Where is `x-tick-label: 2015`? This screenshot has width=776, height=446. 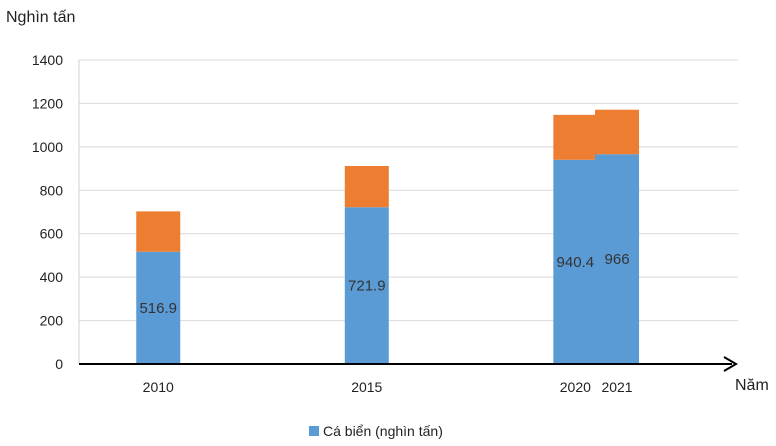
x-tick-label: 2015 is located at coordinates (366, 387).